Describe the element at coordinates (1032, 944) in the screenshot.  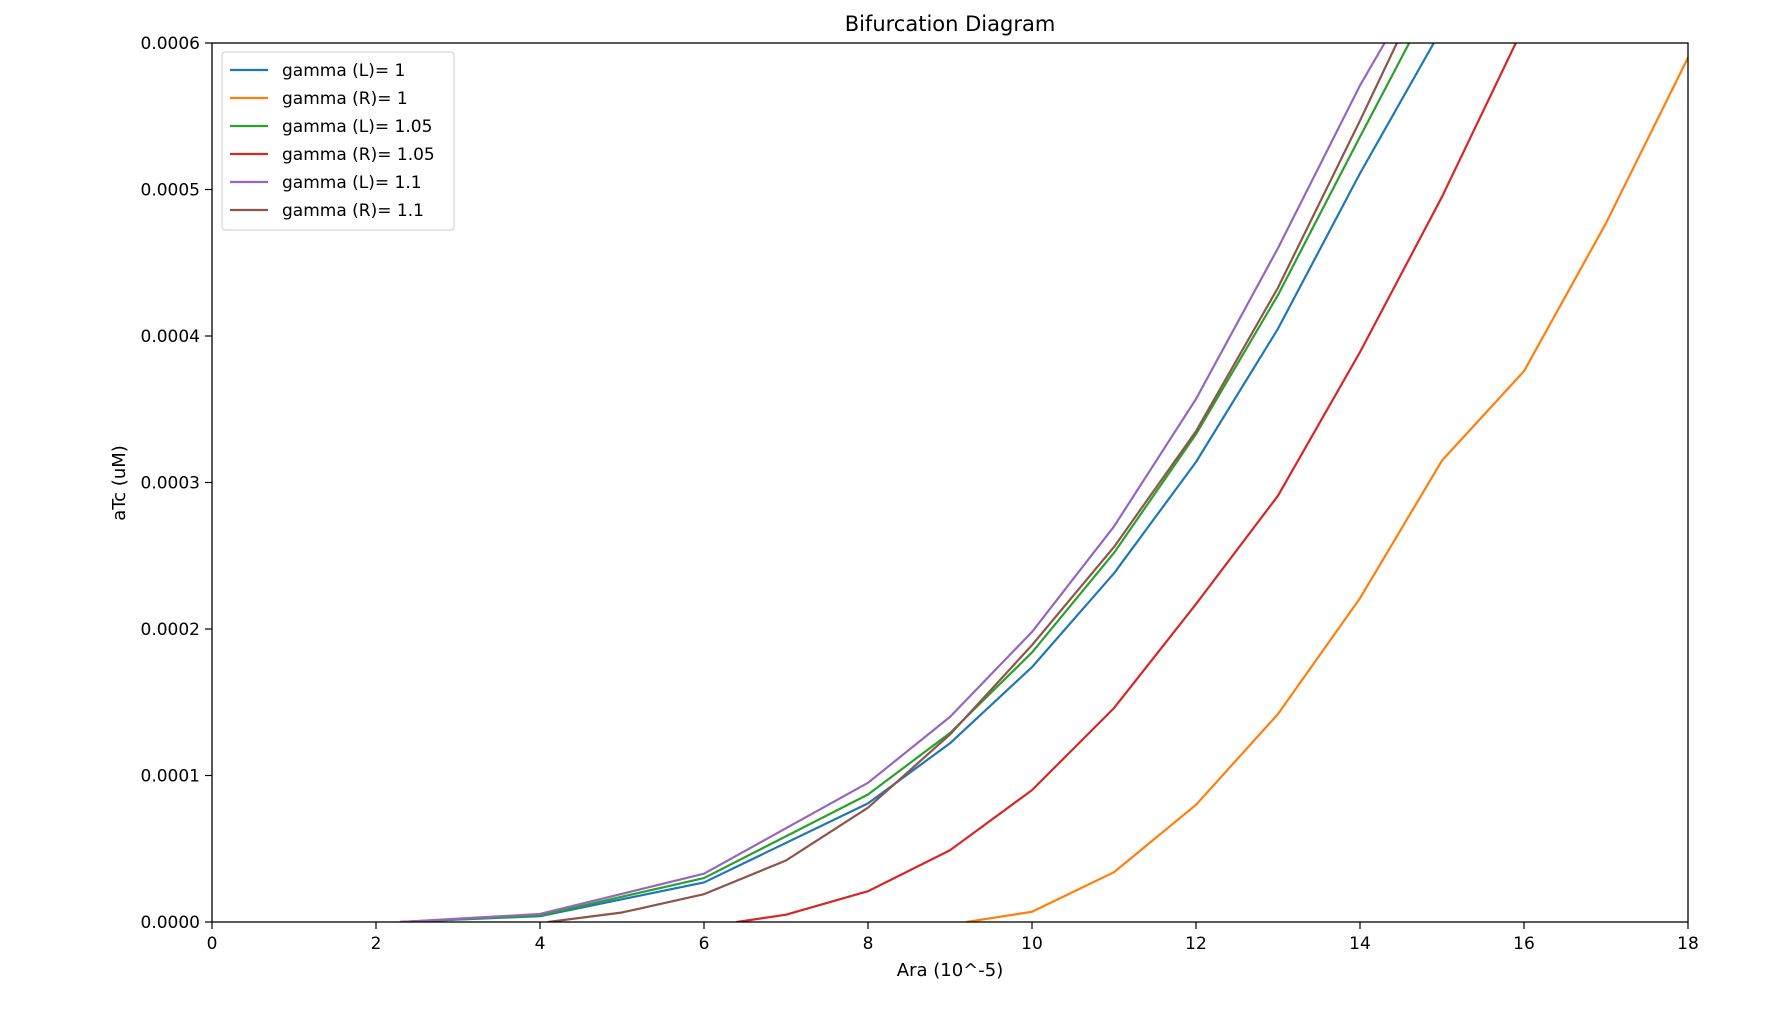
I see `x-tick-label: 10` at that location.